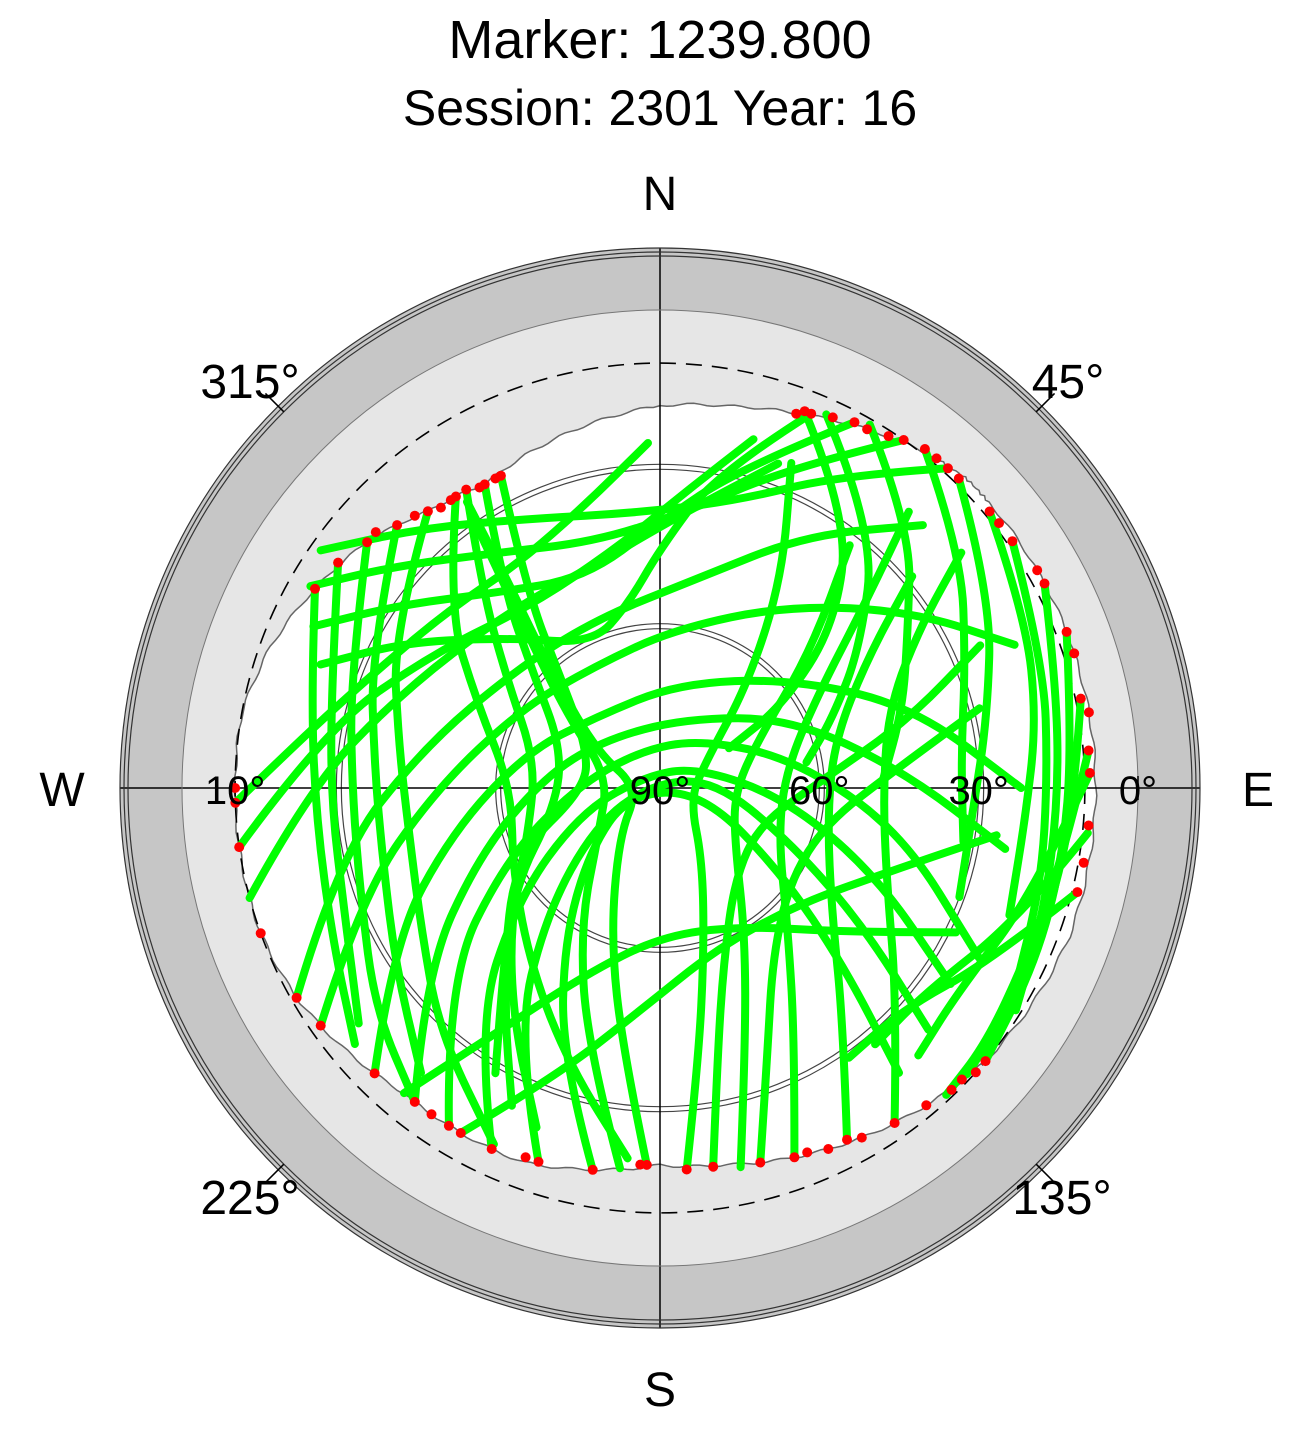 This screenshot has height=1444, width=1316. Describe the element at coordinates (249, 1198) in the screenshot. I see `azimuth-label: 225°` at that location.